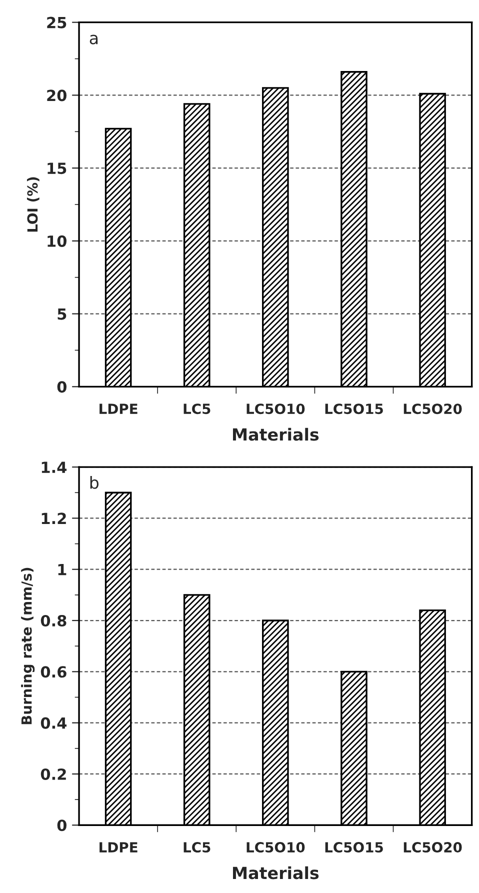 This screenshot has width=479, height=893. Describe the element at coordinates (54, 518) in the screenshot. I see `y-tick-label: 1.2` at that location.